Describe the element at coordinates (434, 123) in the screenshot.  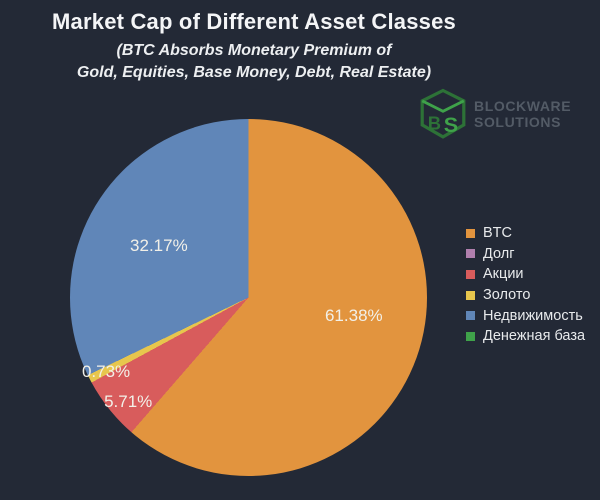
I see `logo-letter-b: B` at that location.